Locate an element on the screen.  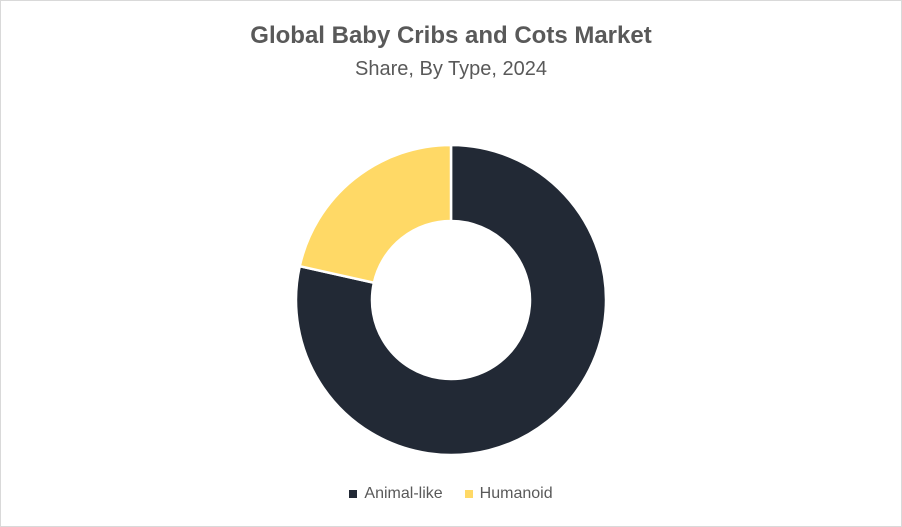
chart-title: Global Baby Cribs and Cots Market is located at coordinates (451, 35).